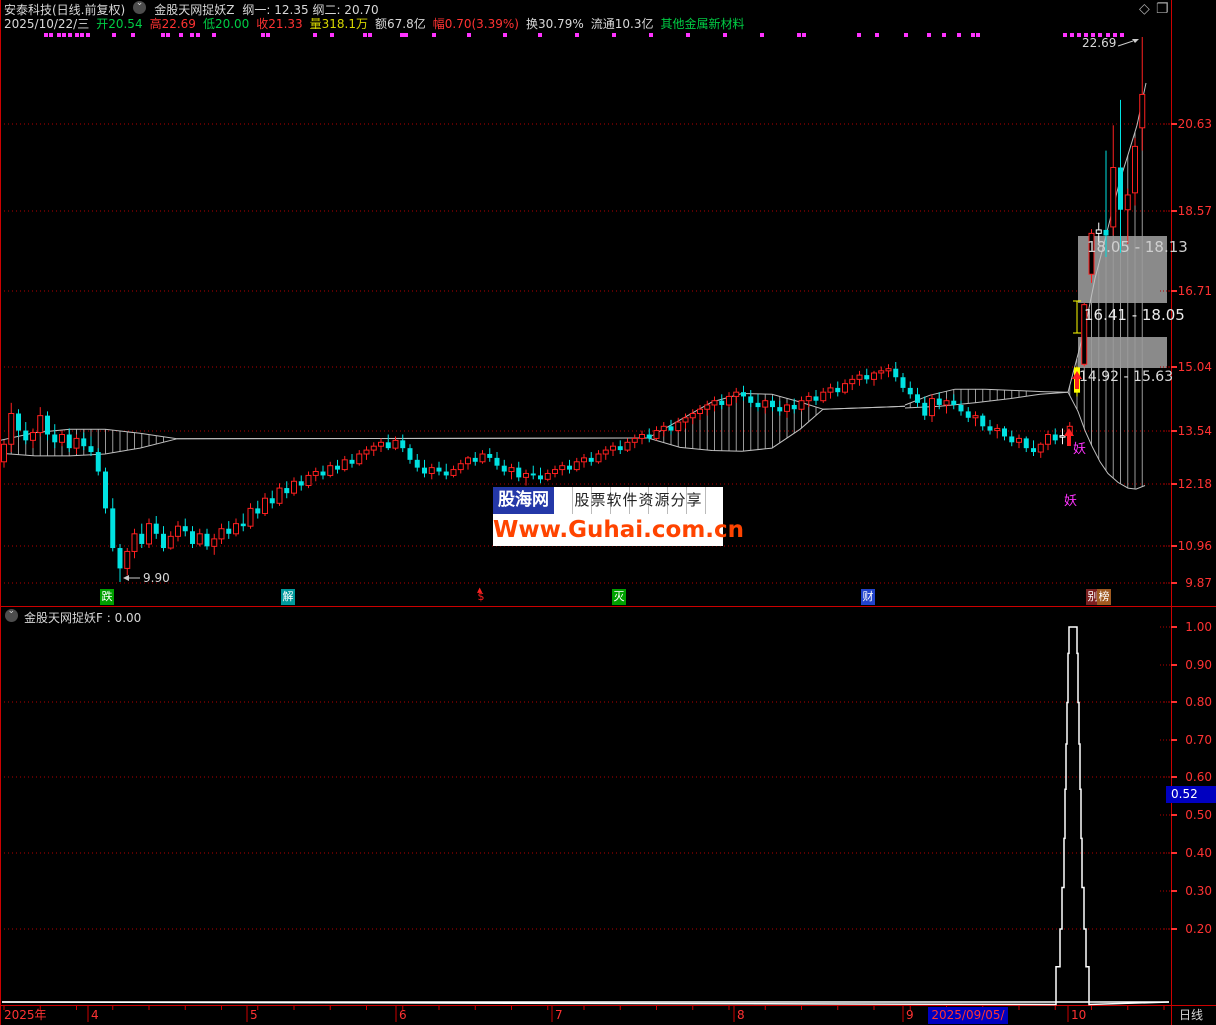 The height and width of the screenshot is (1025, 1216). What do you see at coordinates (741, 1015) in the screenshot?
I see `x-axis-month-label: 8` at bounding box center [741, 1015].